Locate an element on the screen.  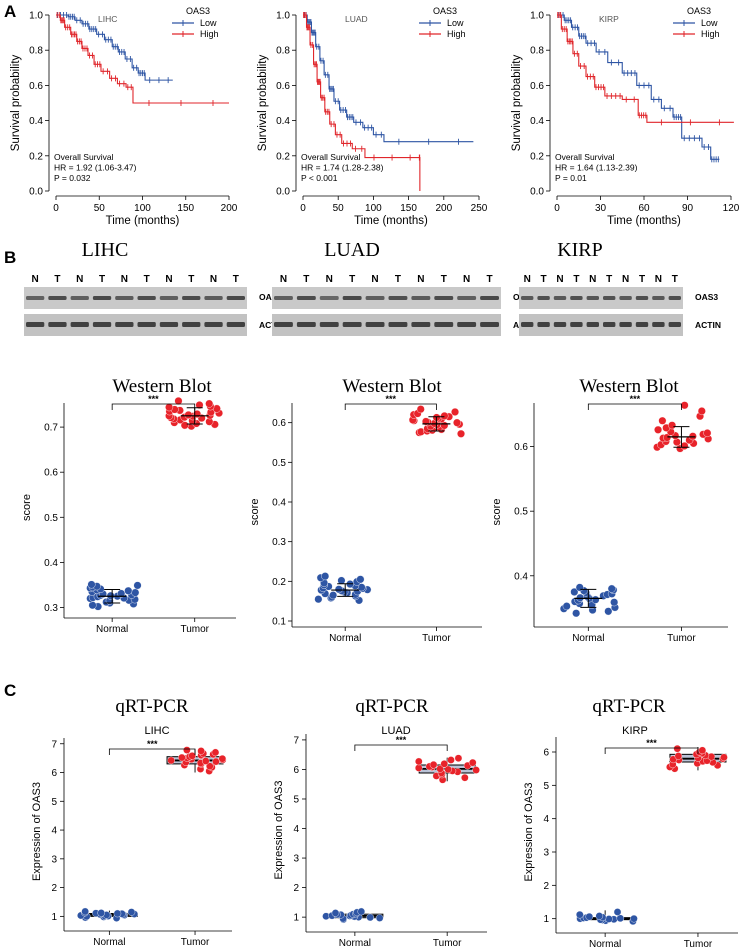
y-tick-label: 6 is located at coordinates (546, 753).